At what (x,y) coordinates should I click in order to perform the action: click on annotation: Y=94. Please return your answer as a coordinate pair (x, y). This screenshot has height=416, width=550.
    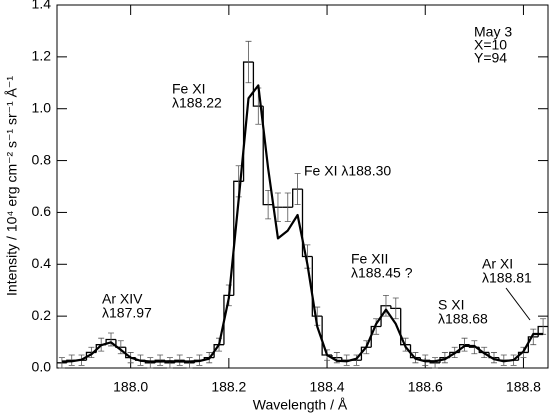
    Looking at the image, I should click on (490, 58).